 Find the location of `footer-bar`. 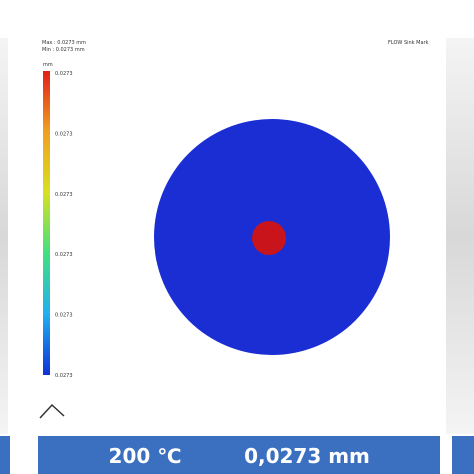

footer-bar is located at coordinates (239, 455).